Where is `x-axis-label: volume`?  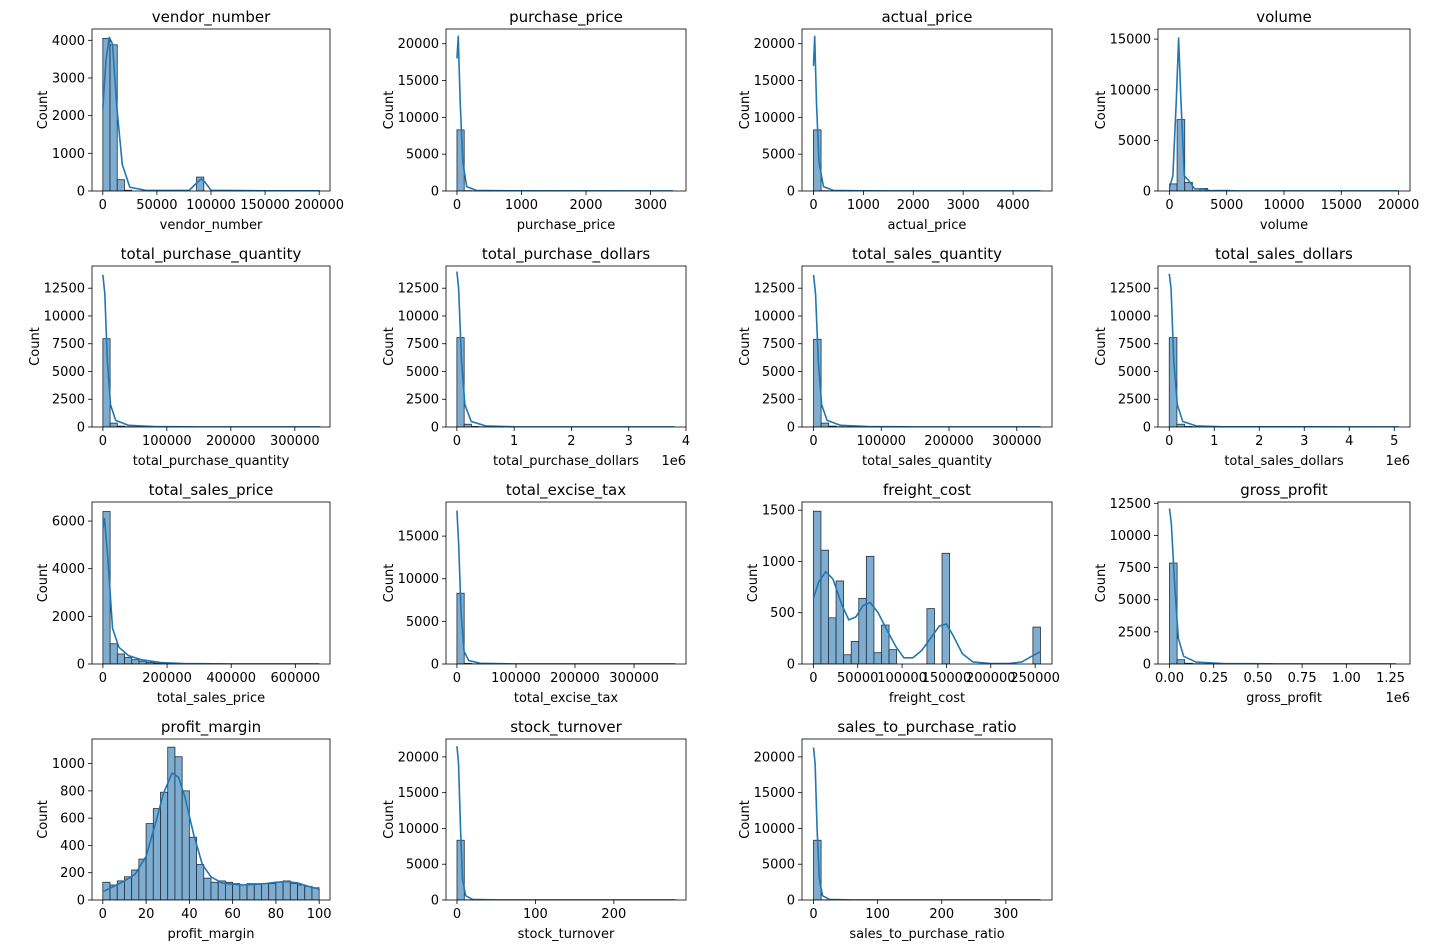
x-axis-label: volume is located at coordinates (1284, 225).